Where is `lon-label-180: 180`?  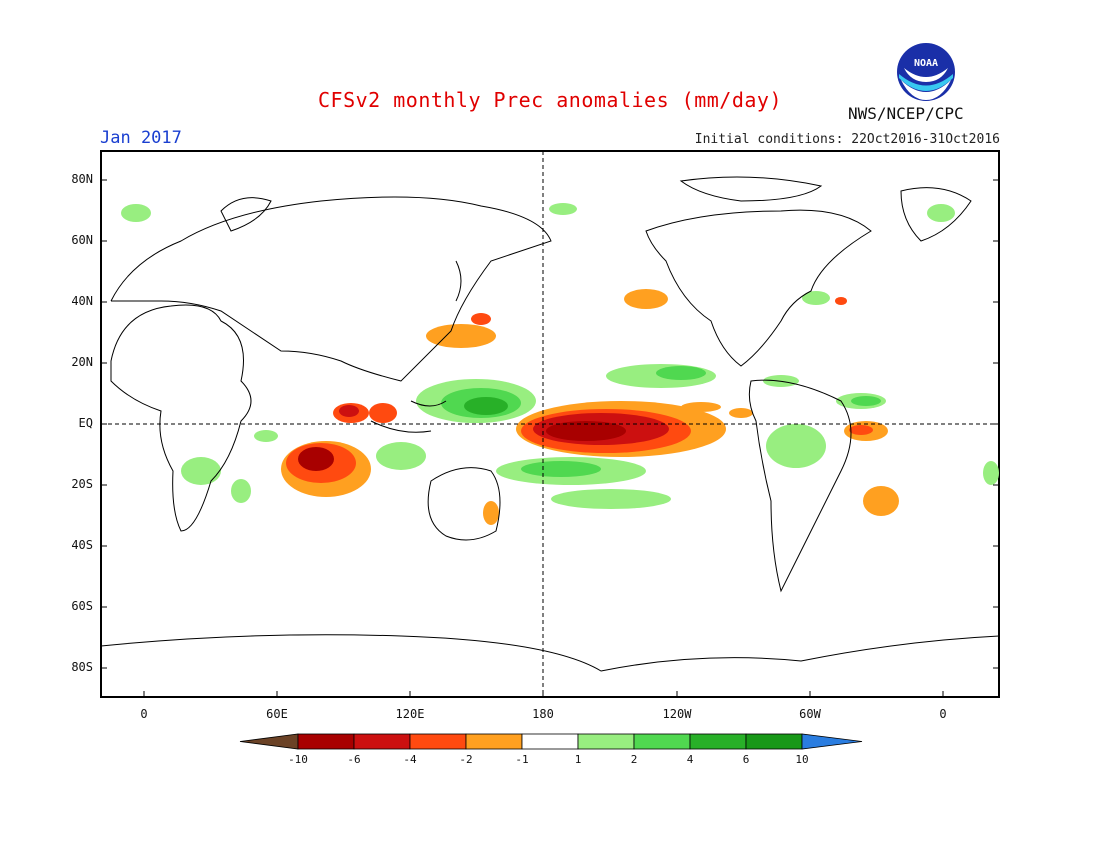 lon-label-180: 180 is located at coordinates (543, 714).